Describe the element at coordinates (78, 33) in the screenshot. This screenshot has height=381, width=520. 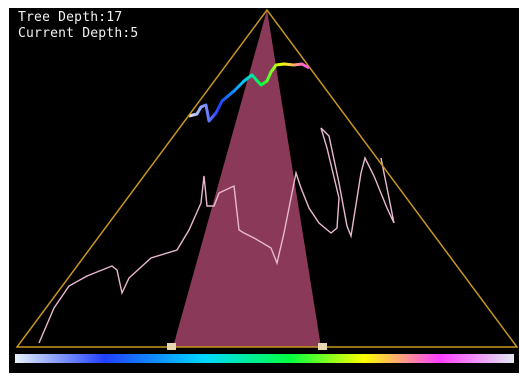
I see `current-depth-label: Current Depth:5` at that location.